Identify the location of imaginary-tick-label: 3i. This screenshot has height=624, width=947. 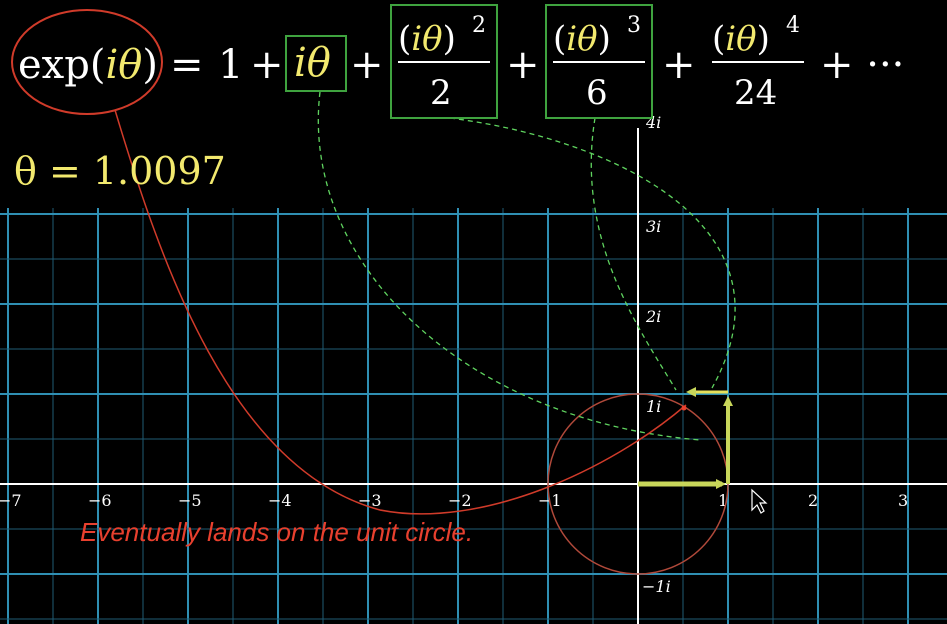
(653, 226).